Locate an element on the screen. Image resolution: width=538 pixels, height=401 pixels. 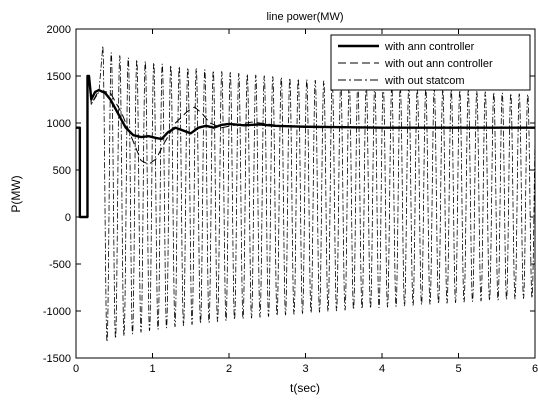
legend-label-no-statcom: with out statcom is located at coordinates (424, 81).